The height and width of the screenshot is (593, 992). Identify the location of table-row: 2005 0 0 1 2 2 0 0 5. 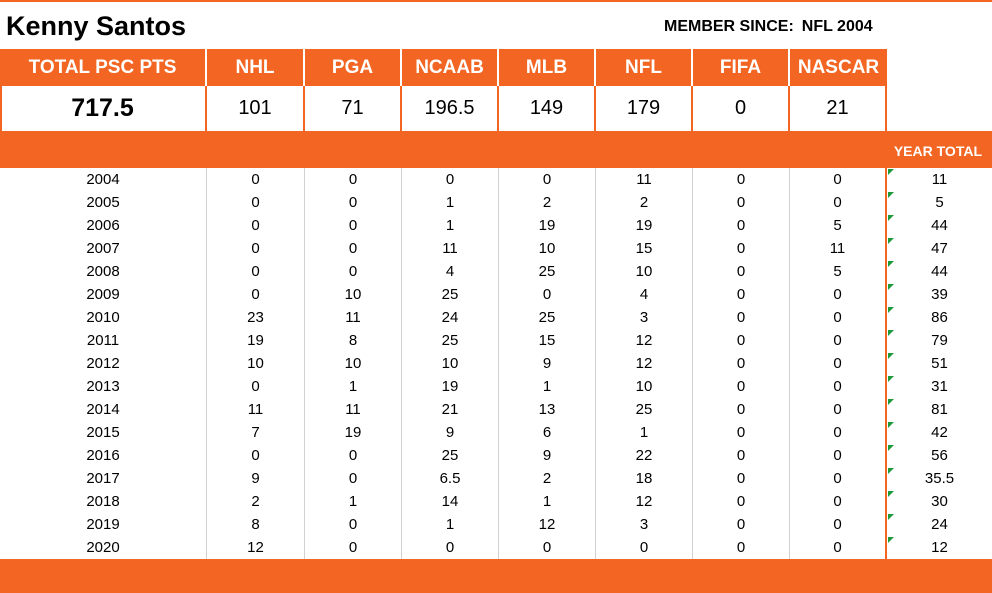
(496, 202).